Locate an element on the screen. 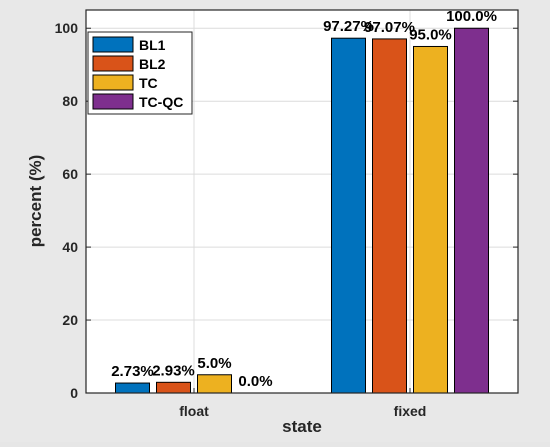 The width and height of the screenshot is (550, 447). legend-label-TC-QC: TC-QC is located at coordinates (161, 102).